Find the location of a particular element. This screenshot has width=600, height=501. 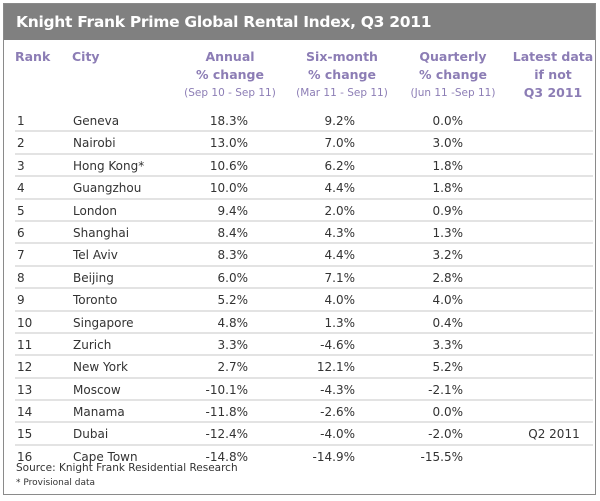

header-latest-line3: Q3 2011 is located at coordinates (553, 92).